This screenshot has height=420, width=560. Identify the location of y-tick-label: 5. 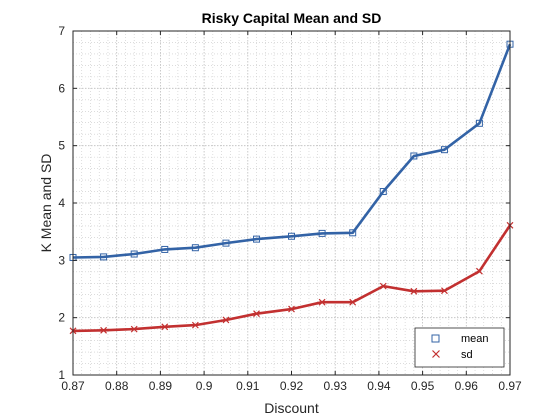
(61, 146).